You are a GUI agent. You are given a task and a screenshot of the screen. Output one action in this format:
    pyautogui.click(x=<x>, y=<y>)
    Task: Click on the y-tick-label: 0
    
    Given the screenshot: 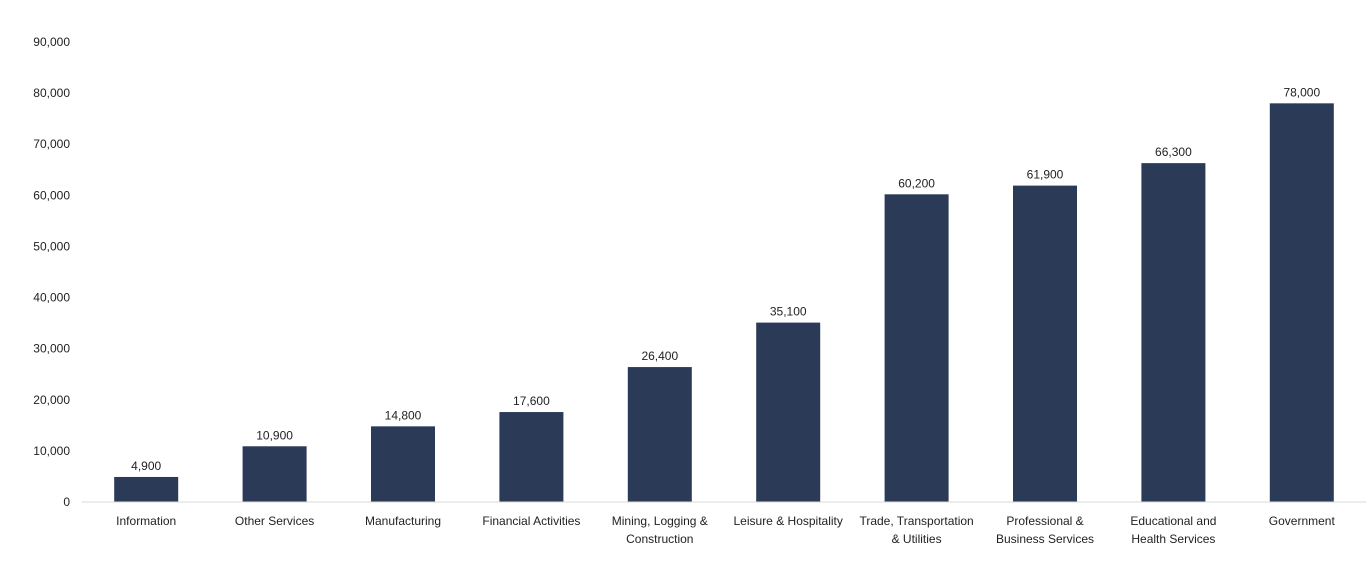 What is the action you would take?
    pyautogui.click(x=66, y=502)
    